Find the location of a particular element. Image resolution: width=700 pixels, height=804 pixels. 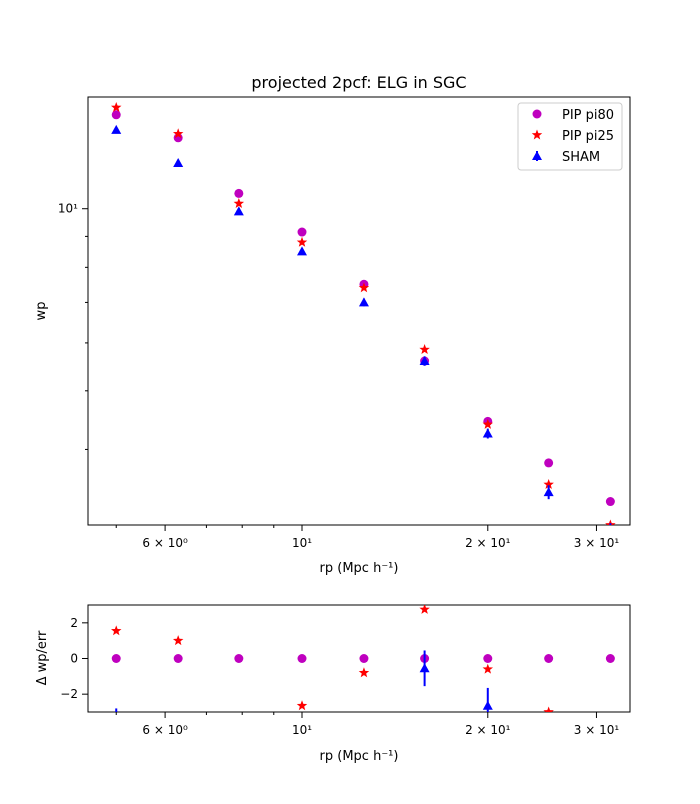

residual-y-ticks: 2 0 −2 is located at coordinates (74, 658).